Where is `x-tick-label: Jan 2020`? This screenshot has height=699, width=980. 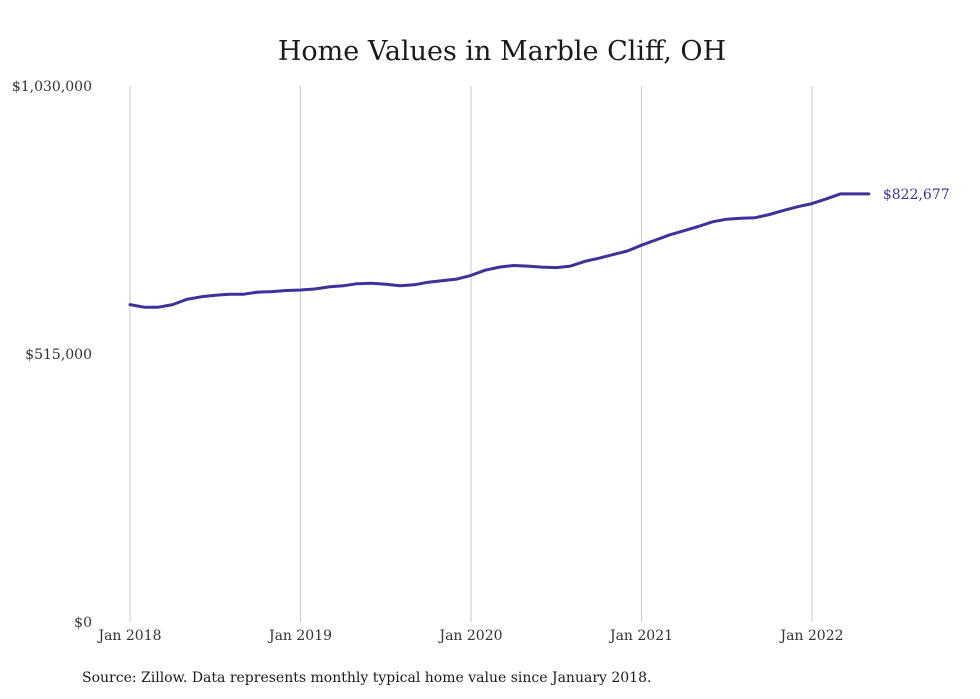
x-tick-label: Jan 2020 is located at coordinates (469, 636).